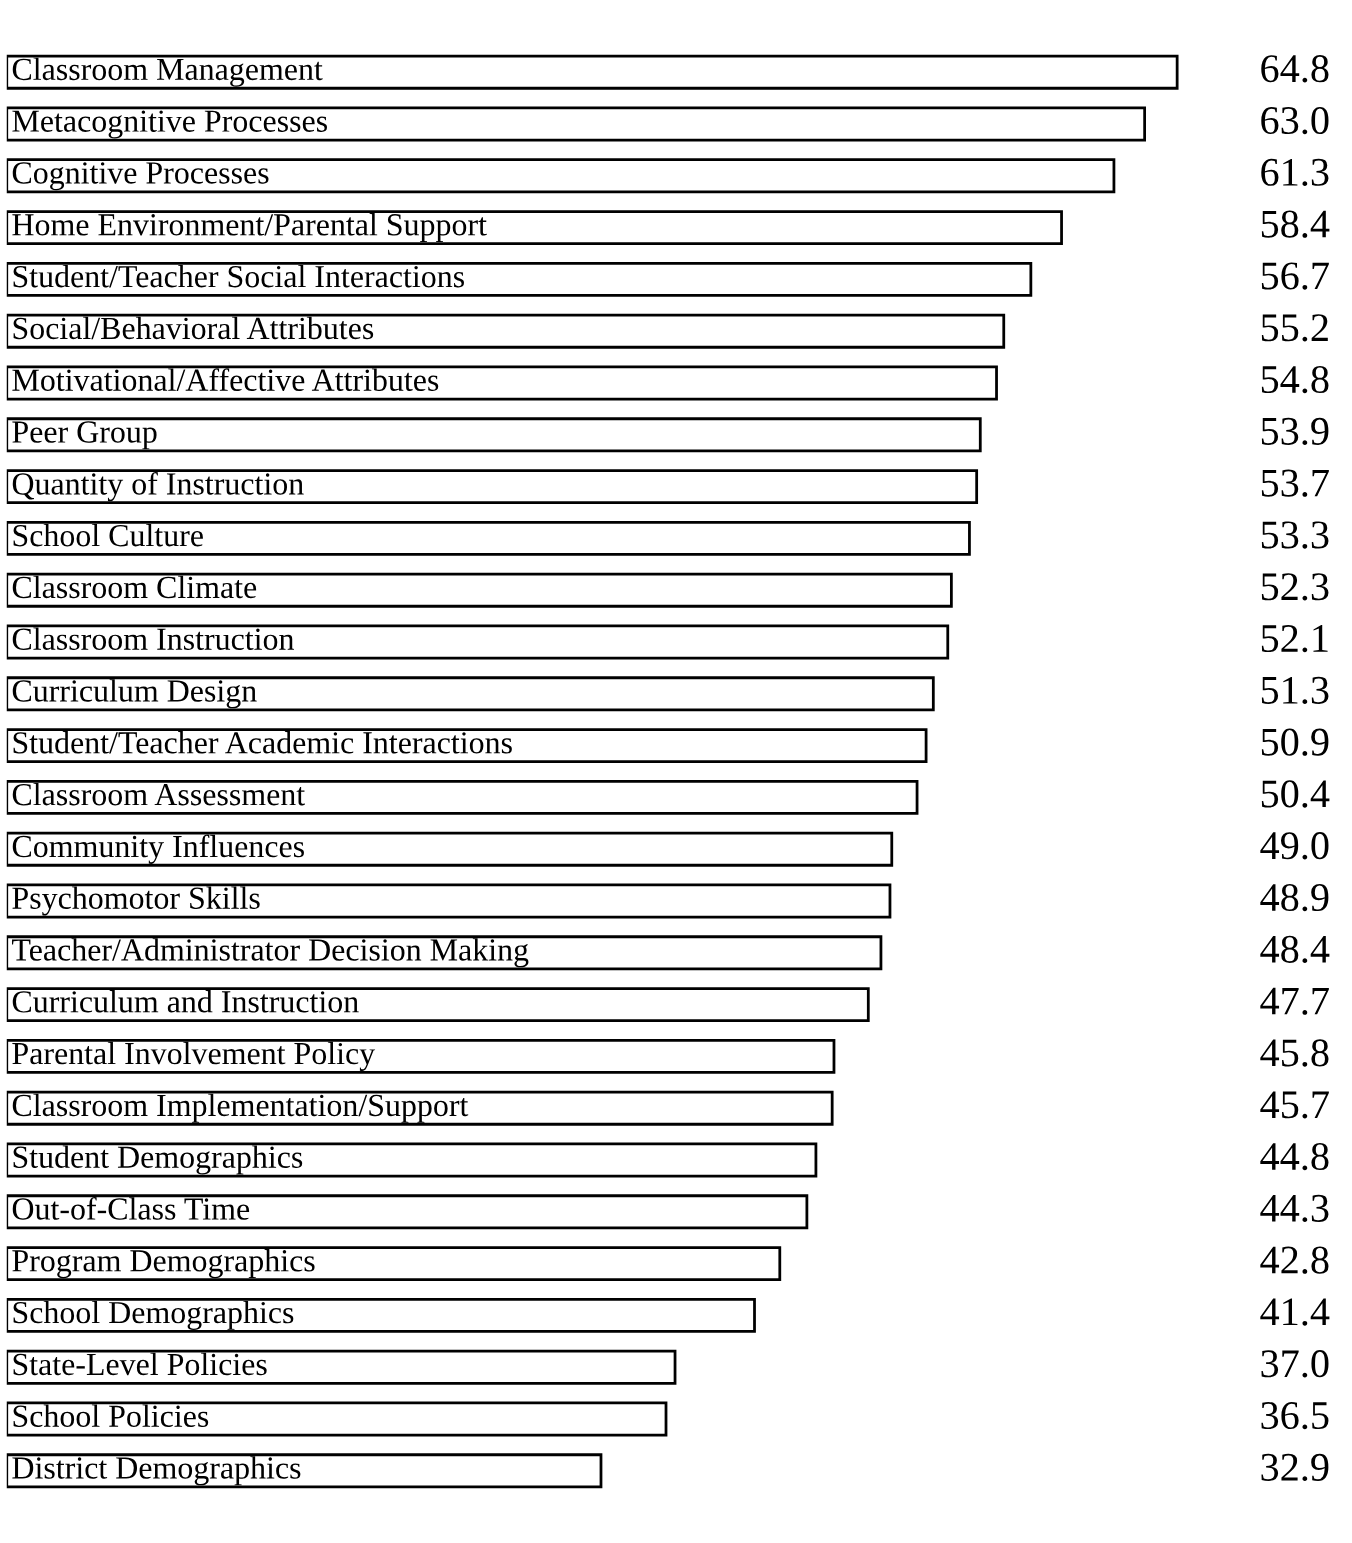 This screenshot has height=1543, width=1352. I want to click on y-tick-label: Classroom Assessment, so click(158, 794).